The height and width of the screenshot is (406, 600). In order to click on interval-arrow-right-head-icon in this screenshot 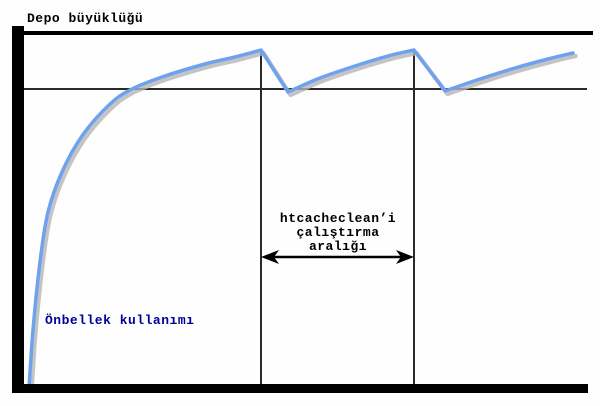, I will do `click(405, 257)`.